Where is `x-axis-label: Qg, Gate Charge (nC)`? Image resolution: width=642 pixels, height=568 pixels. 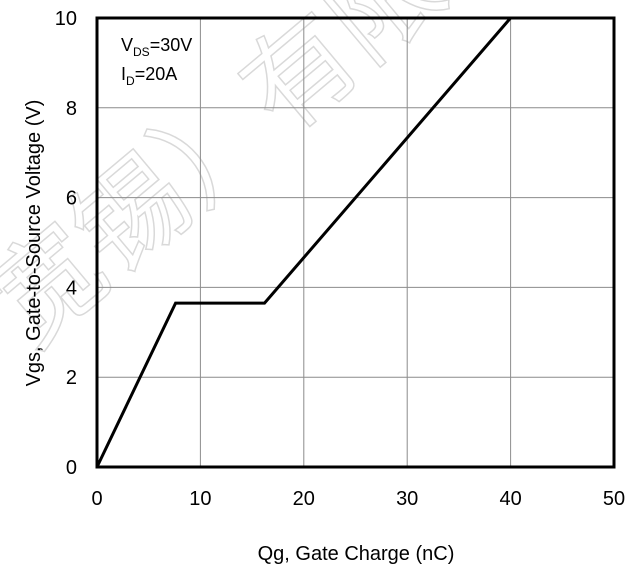 x-axis-label: Qg, Gate Charge (nC) is located at coordinates (356, 554).